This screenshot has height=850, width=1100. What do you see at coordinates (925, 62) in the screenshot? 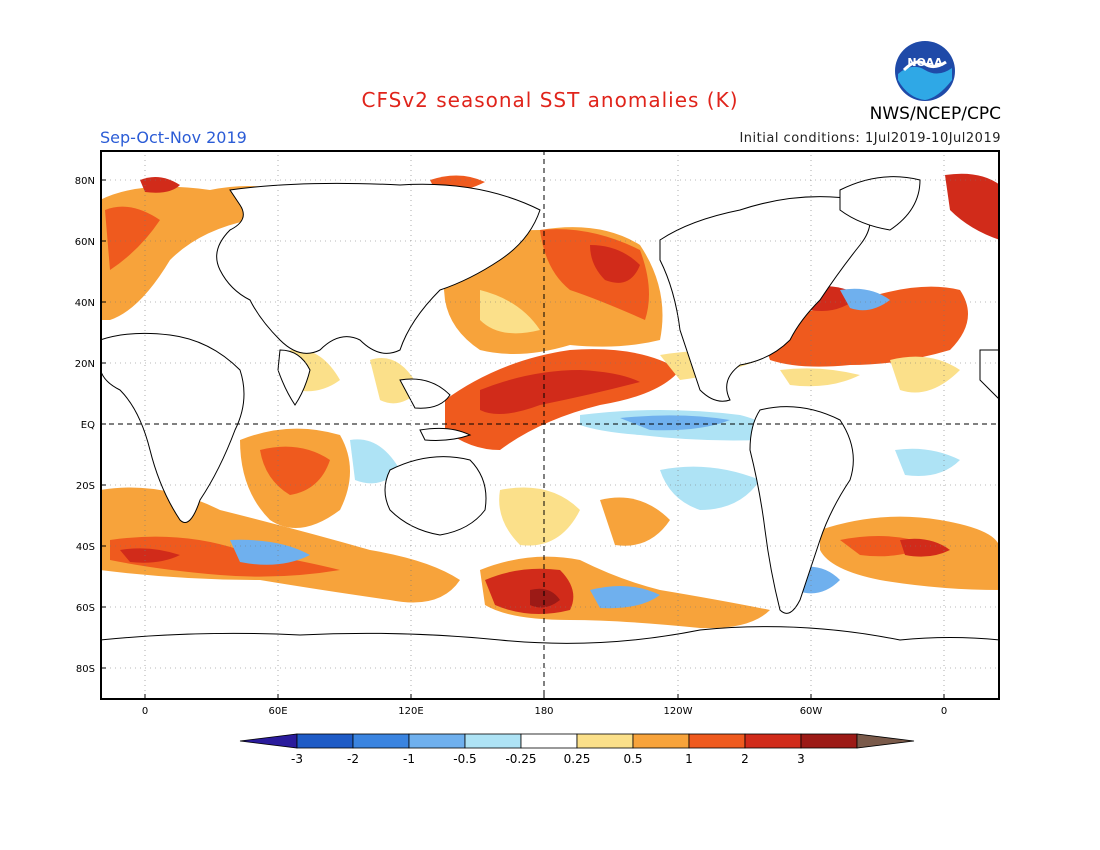
I see `noaa-logo-text: NOAA` at bounding box center [925, 62].